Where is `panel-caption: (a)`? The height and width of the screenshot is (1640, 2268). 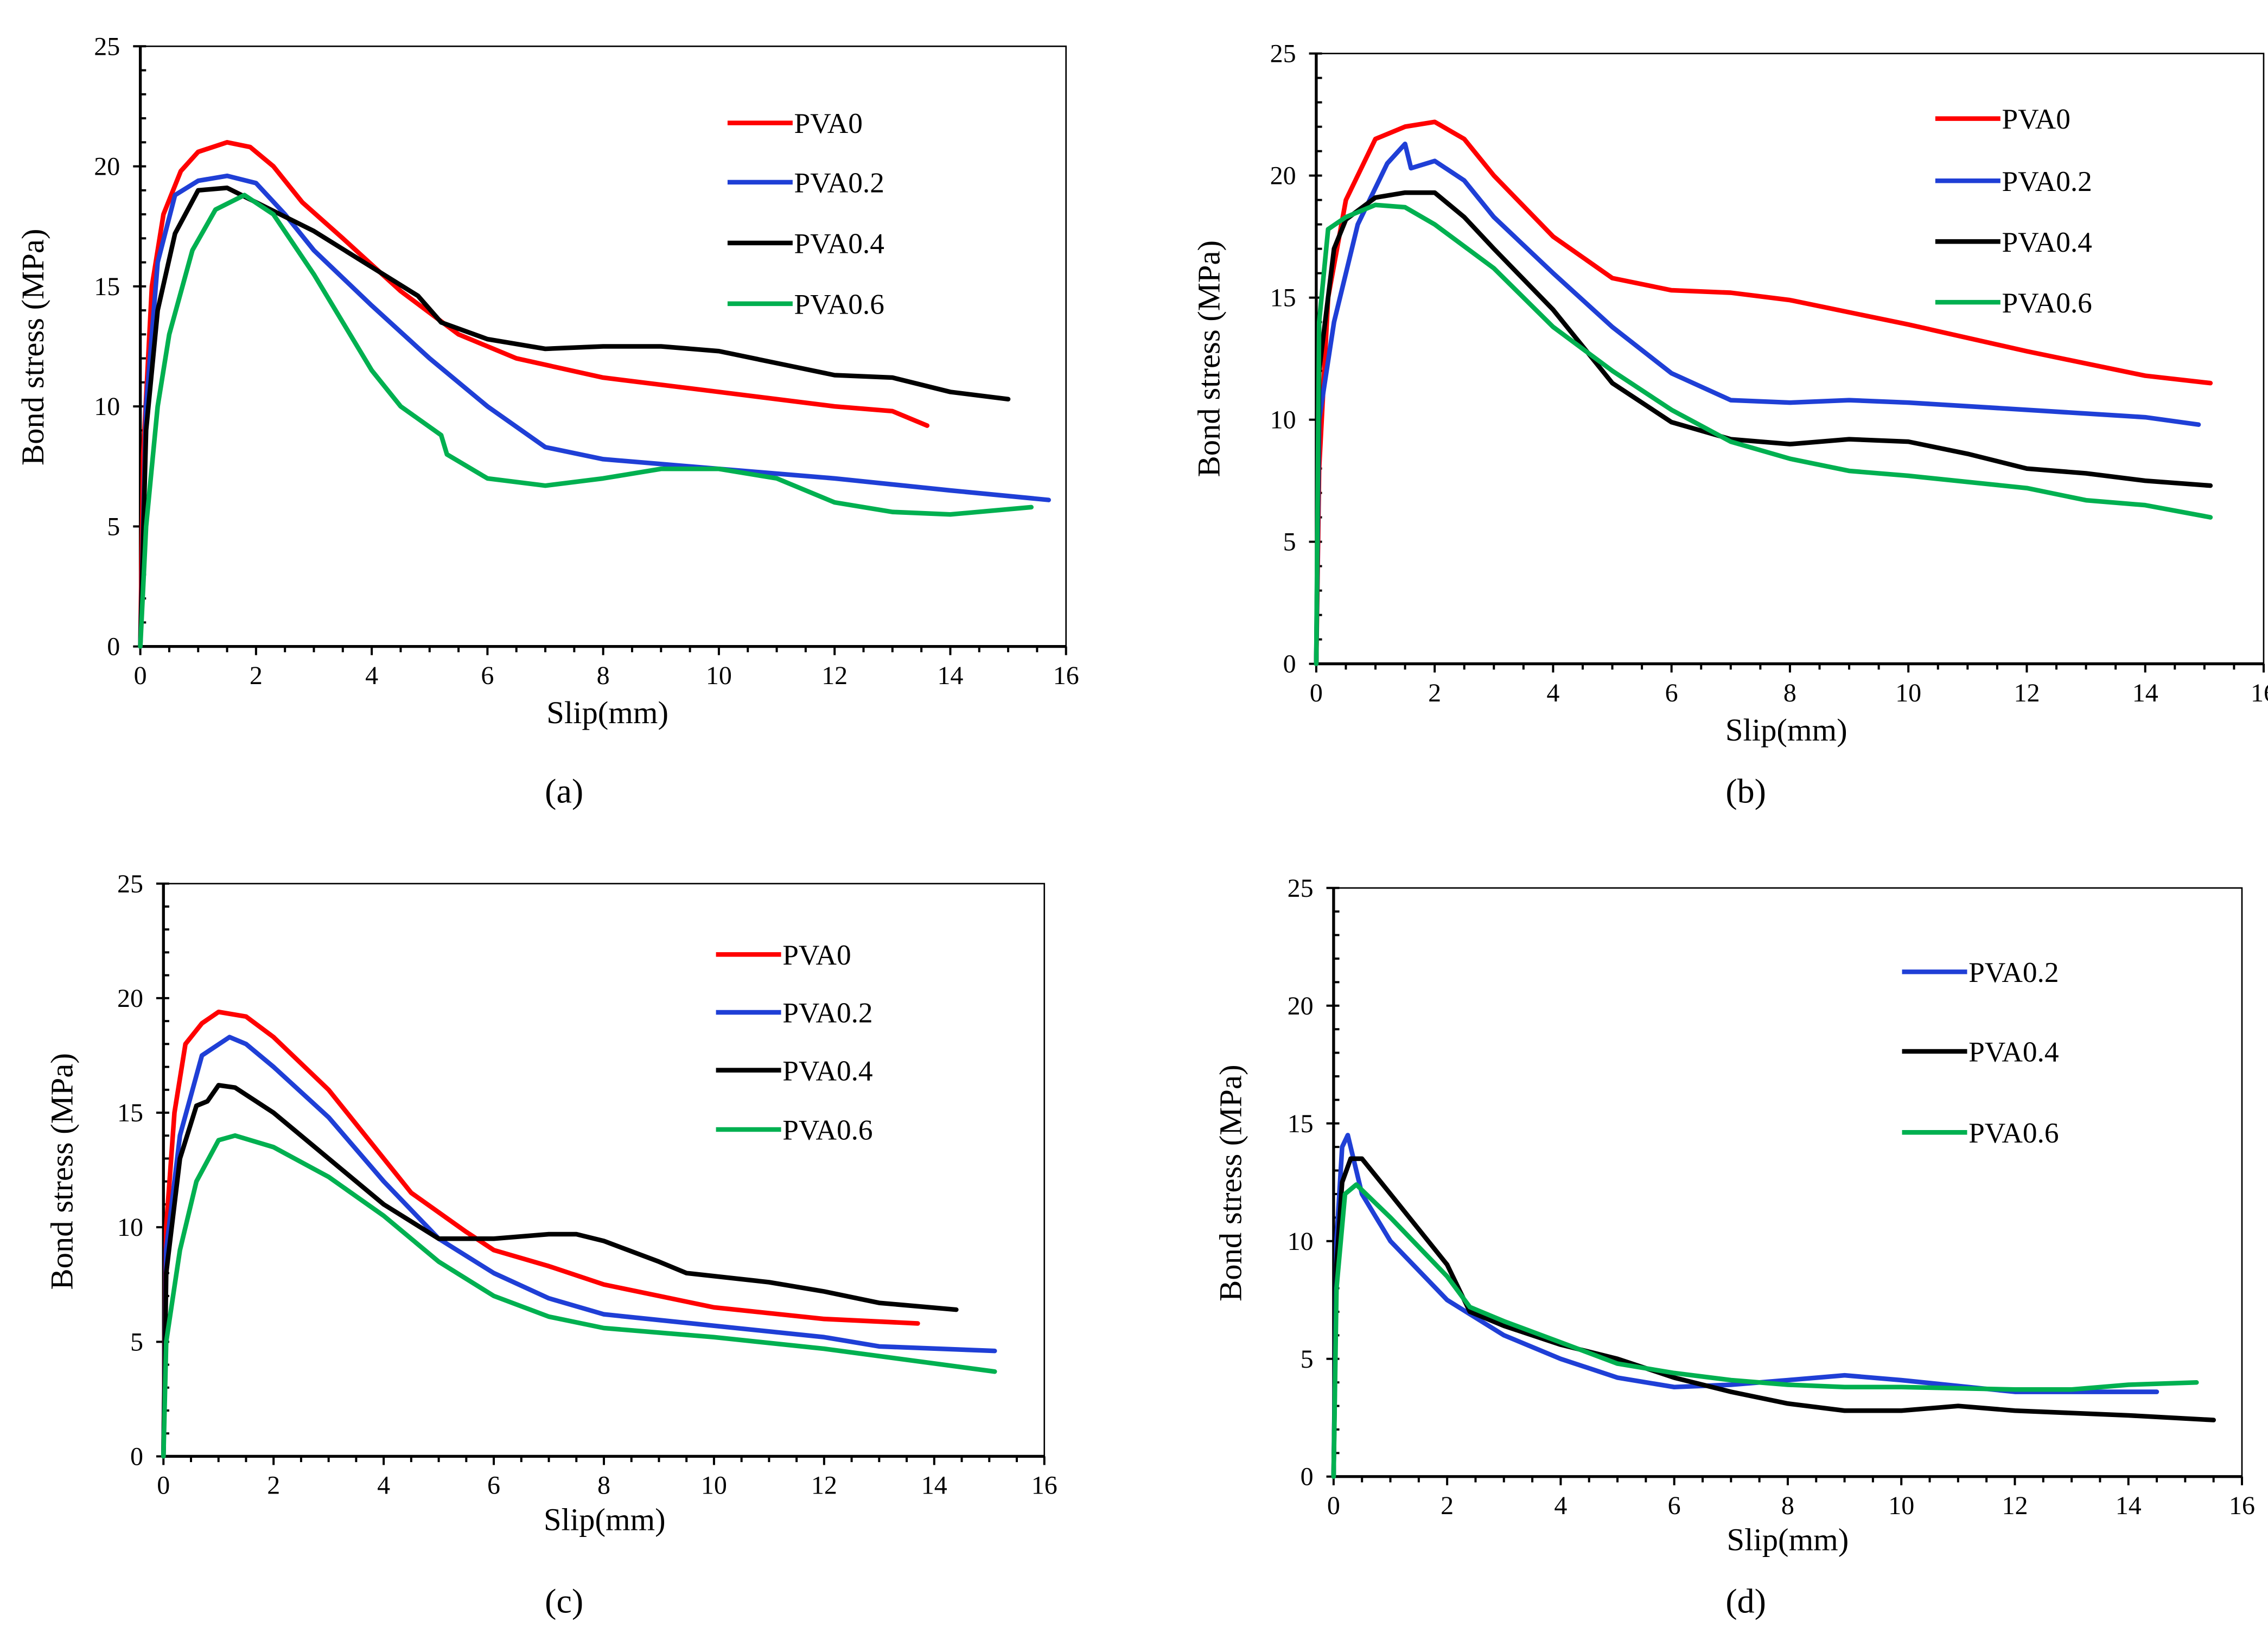
panel-caption: (a) is located at coordinates (564, 791).